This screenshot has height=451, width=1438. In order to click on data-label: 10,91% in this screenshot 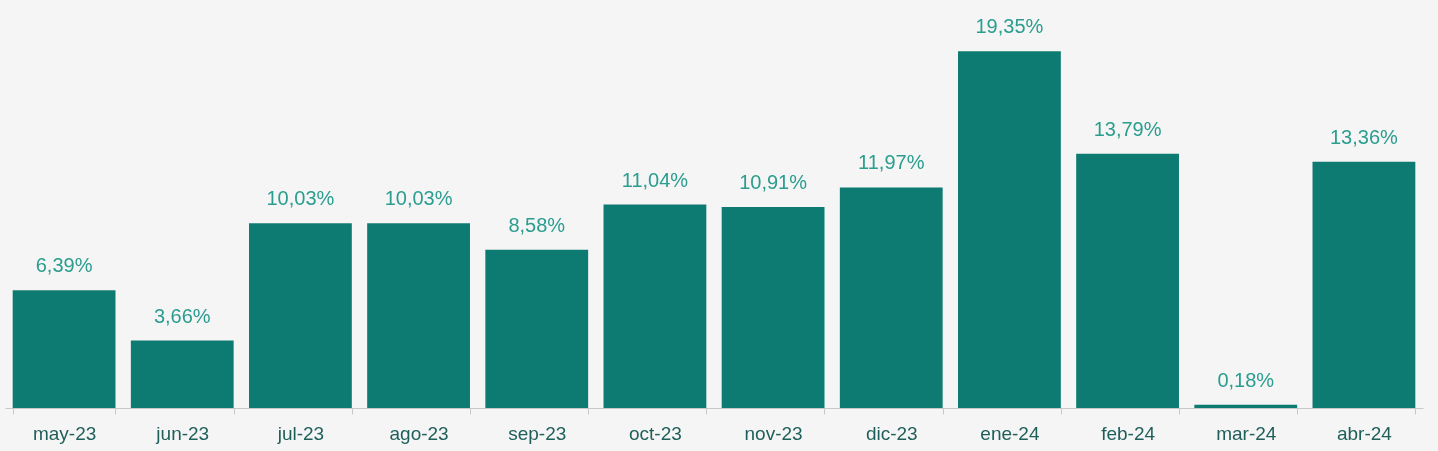, I will do `click(773, 181)`.